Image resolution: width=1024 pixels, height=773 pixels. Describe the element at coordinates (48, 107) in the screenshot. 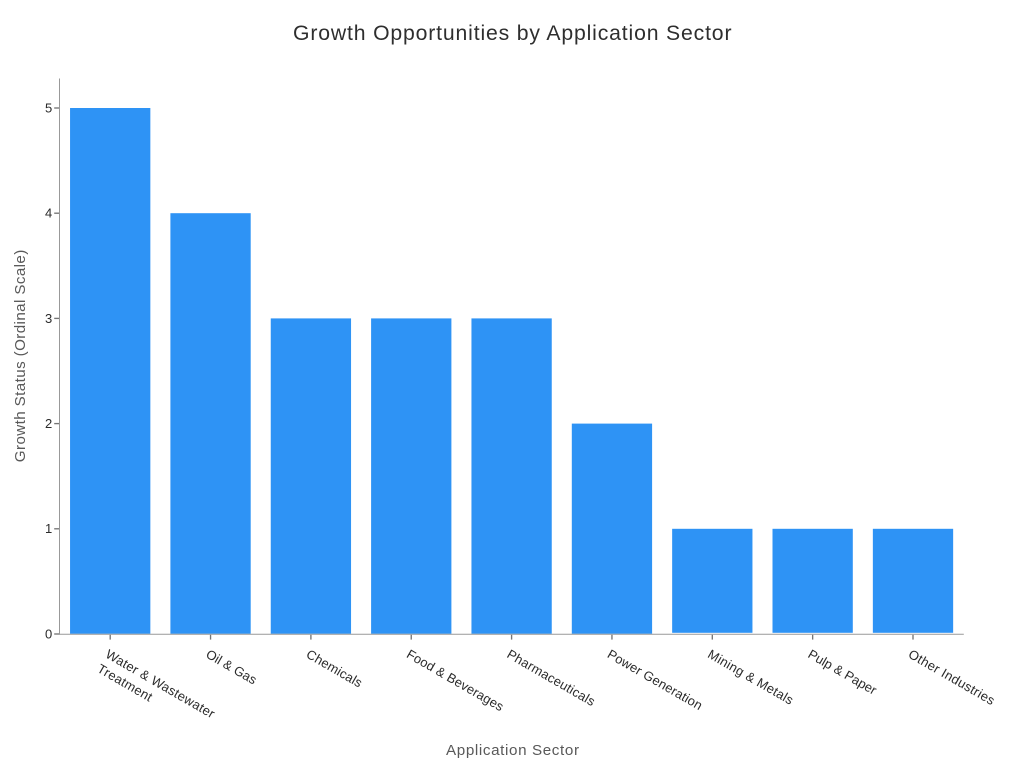

I see `svg-text: 5` at that location.